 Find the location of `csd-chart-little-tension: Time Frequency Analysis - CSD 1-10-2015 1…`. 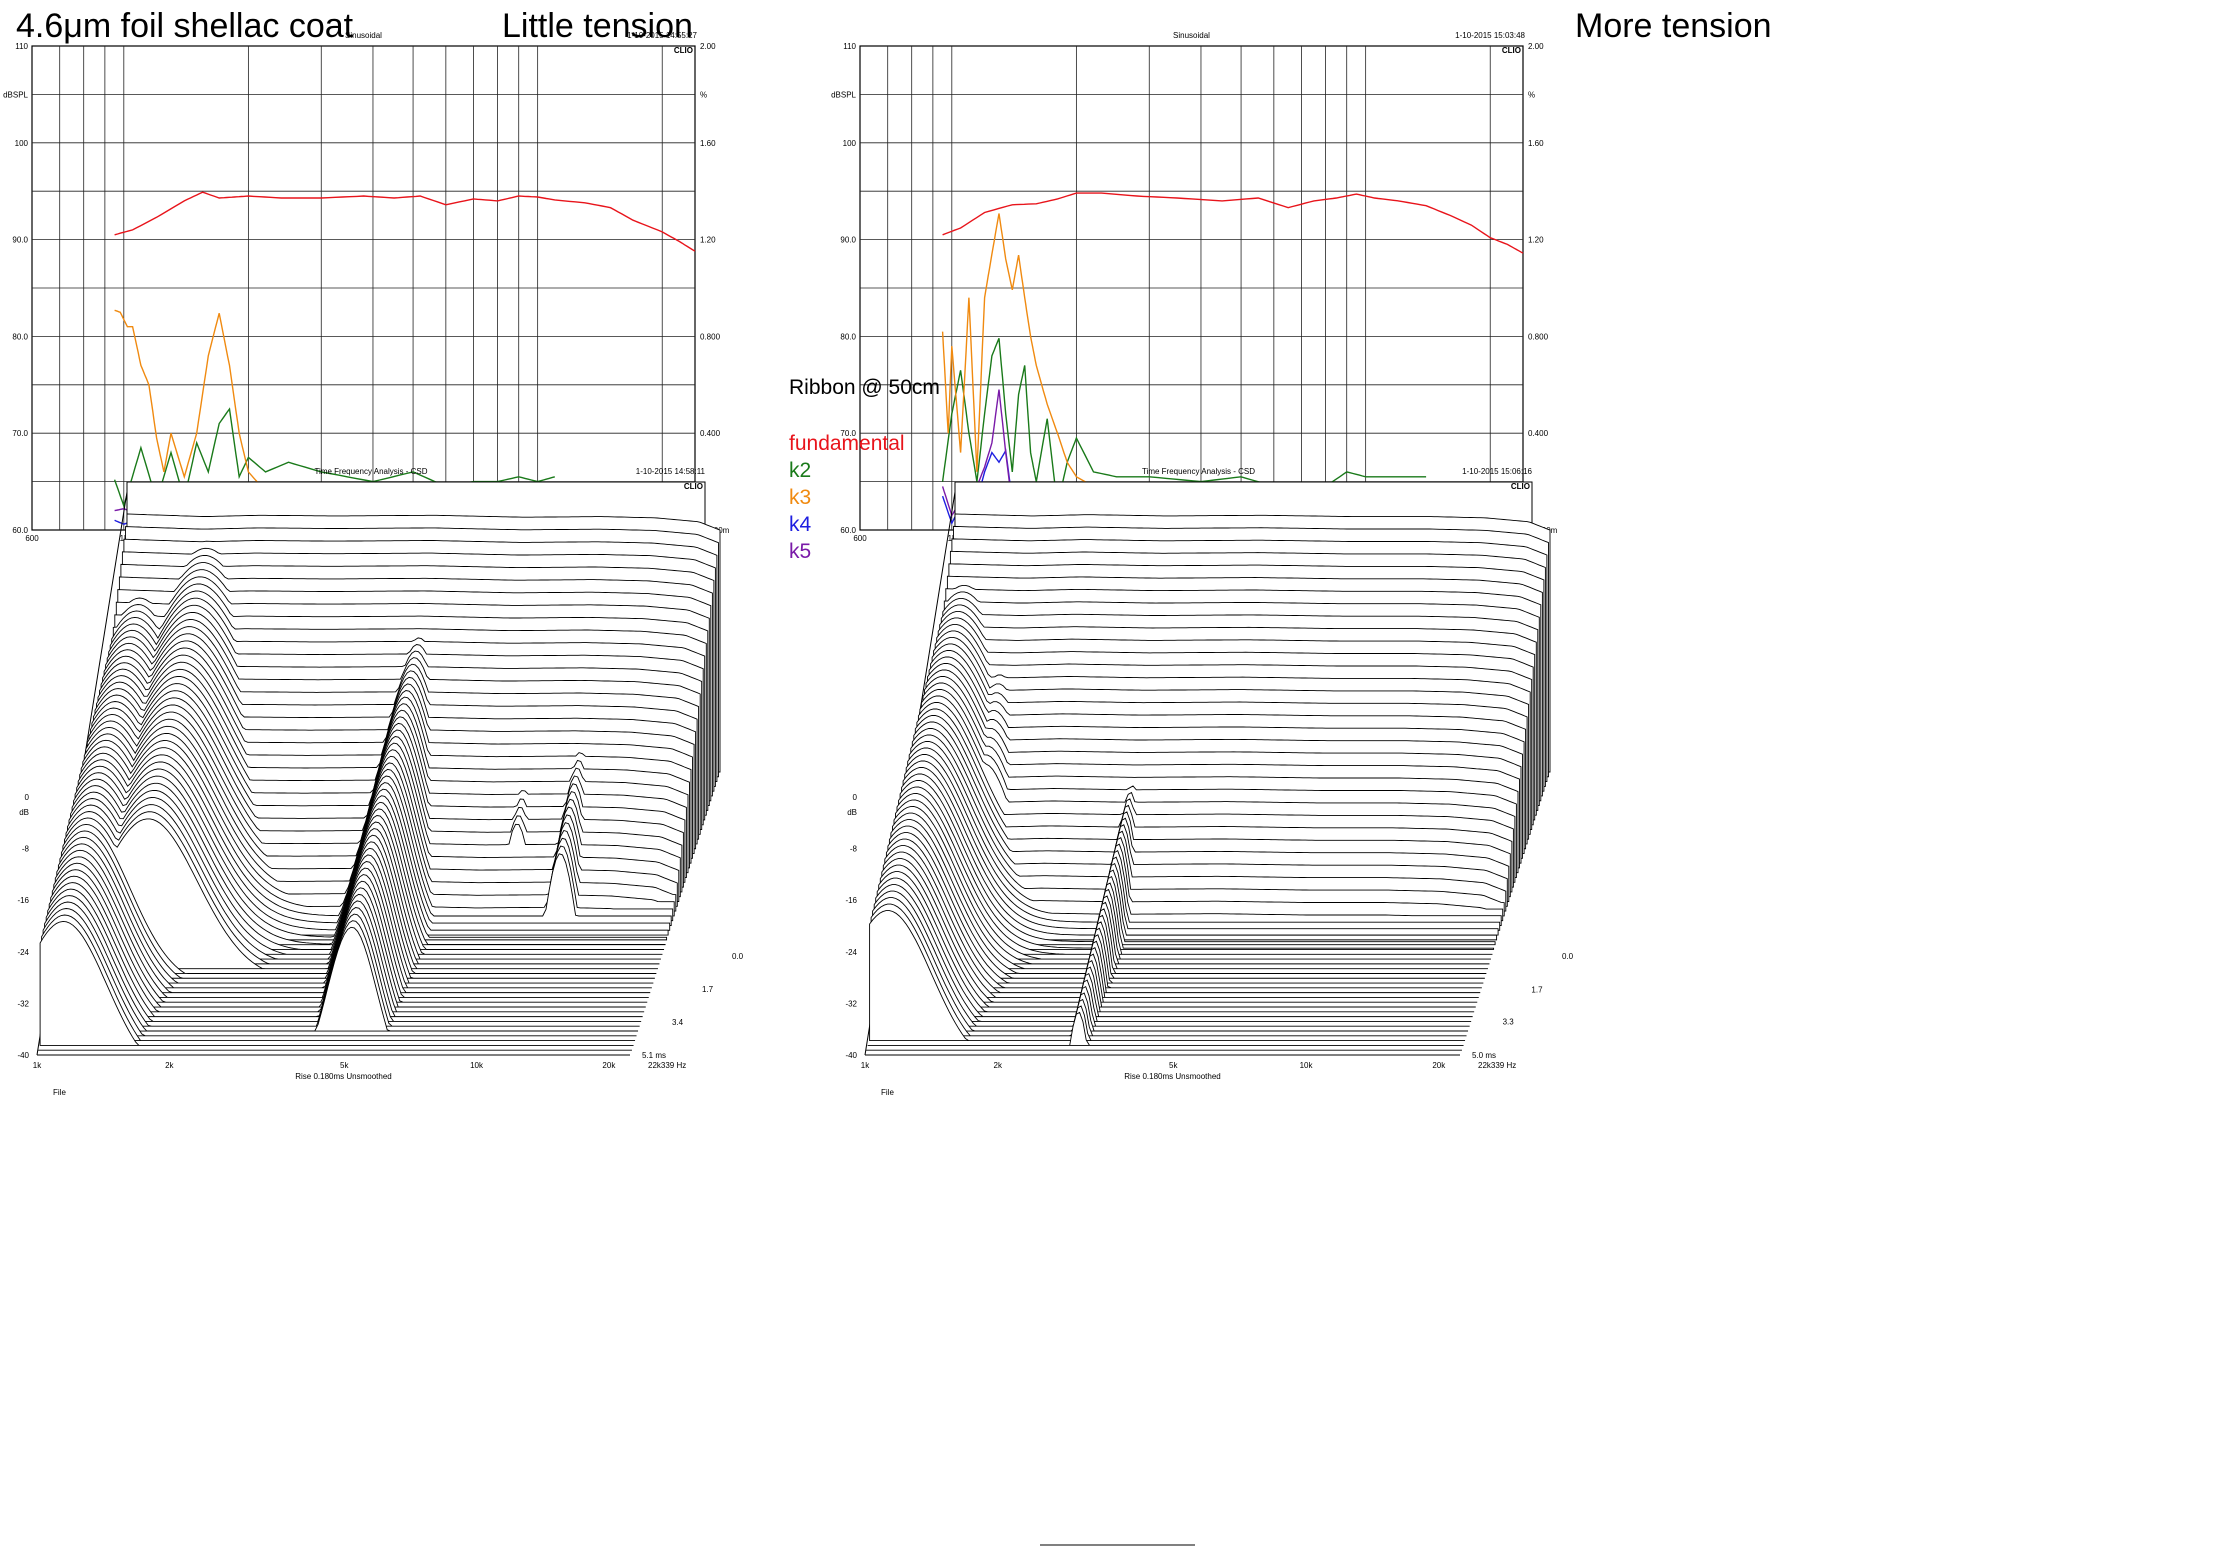

csd-chart-little-tension: Time Frequency Analysis - CSD 1-10-2015 1… is located at coordinates (380, 782).